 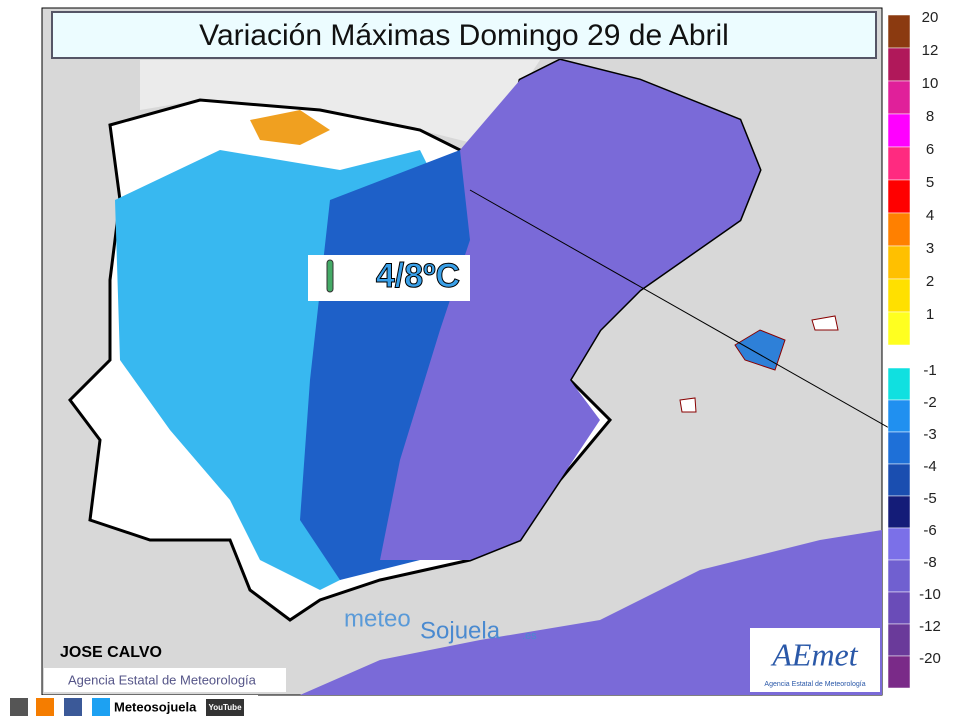 What do you see at coordinates (930, 594) in the screenshot?
I see `legend-label: -10` at bounding box center [930, 594].